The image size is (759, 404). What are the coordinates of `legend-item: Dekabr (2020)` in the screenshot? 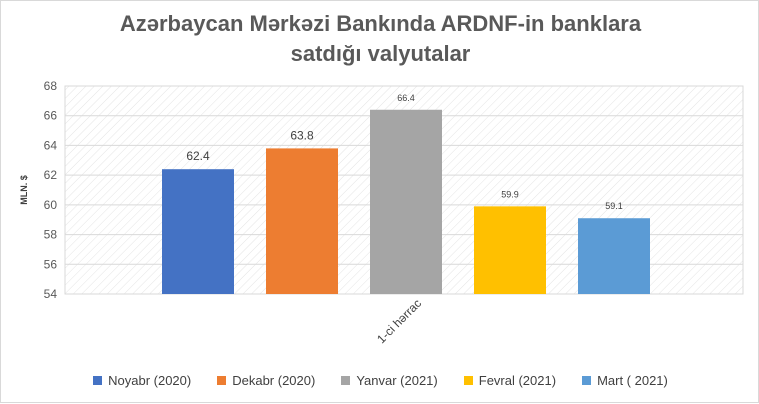 It's located at (266, 380).